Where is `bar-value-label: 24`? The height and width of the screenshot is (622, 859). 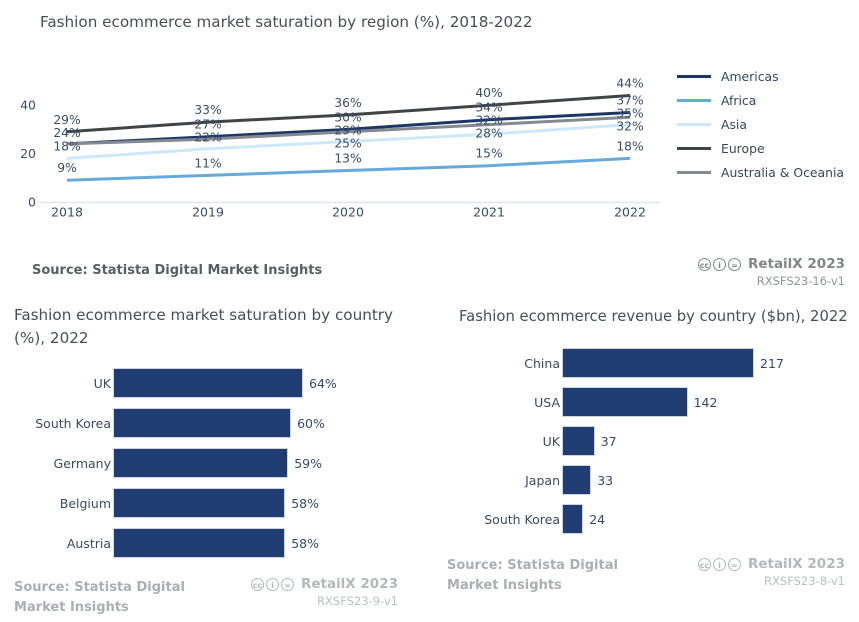 bar-value-label: 24 is located at coordinates (597, 519).